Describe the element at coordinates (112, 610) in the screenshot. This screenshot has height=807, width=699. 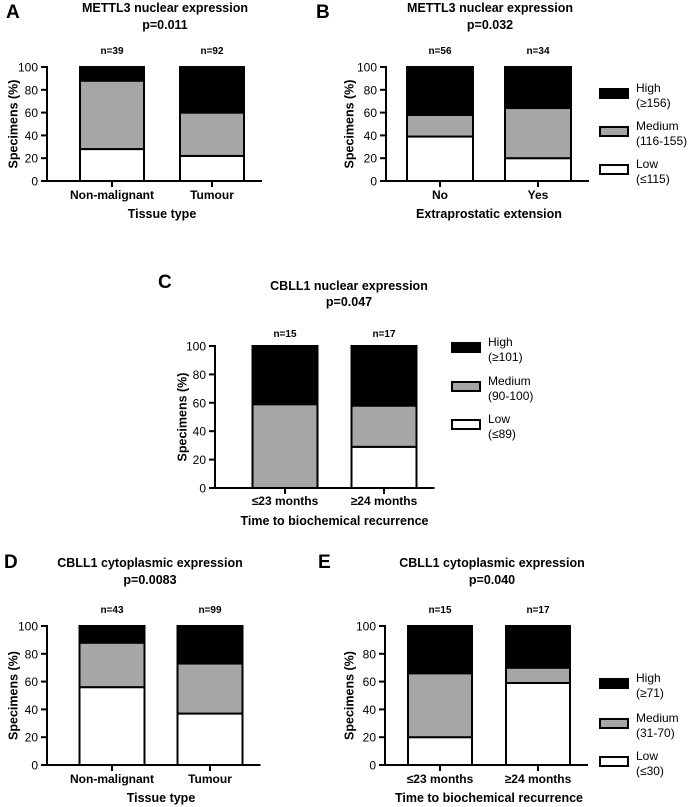
I see `n-label: n=43` at that location.